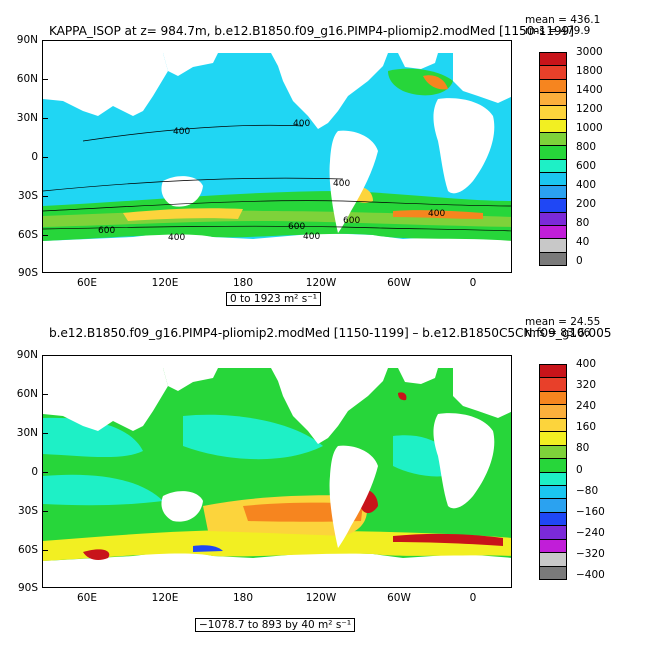  What do you see at coordinates (418, 376) in the screenshot?
I see `greenland` at bounding box center [418, 376].